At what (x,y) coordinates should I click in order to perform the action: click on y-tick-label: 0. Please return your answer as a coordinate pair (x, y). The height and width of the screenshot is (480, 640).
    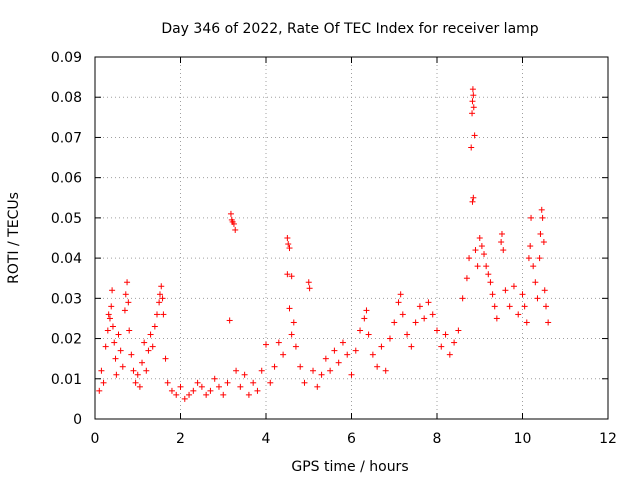
    Looking at the image, I should click on (77, 420).